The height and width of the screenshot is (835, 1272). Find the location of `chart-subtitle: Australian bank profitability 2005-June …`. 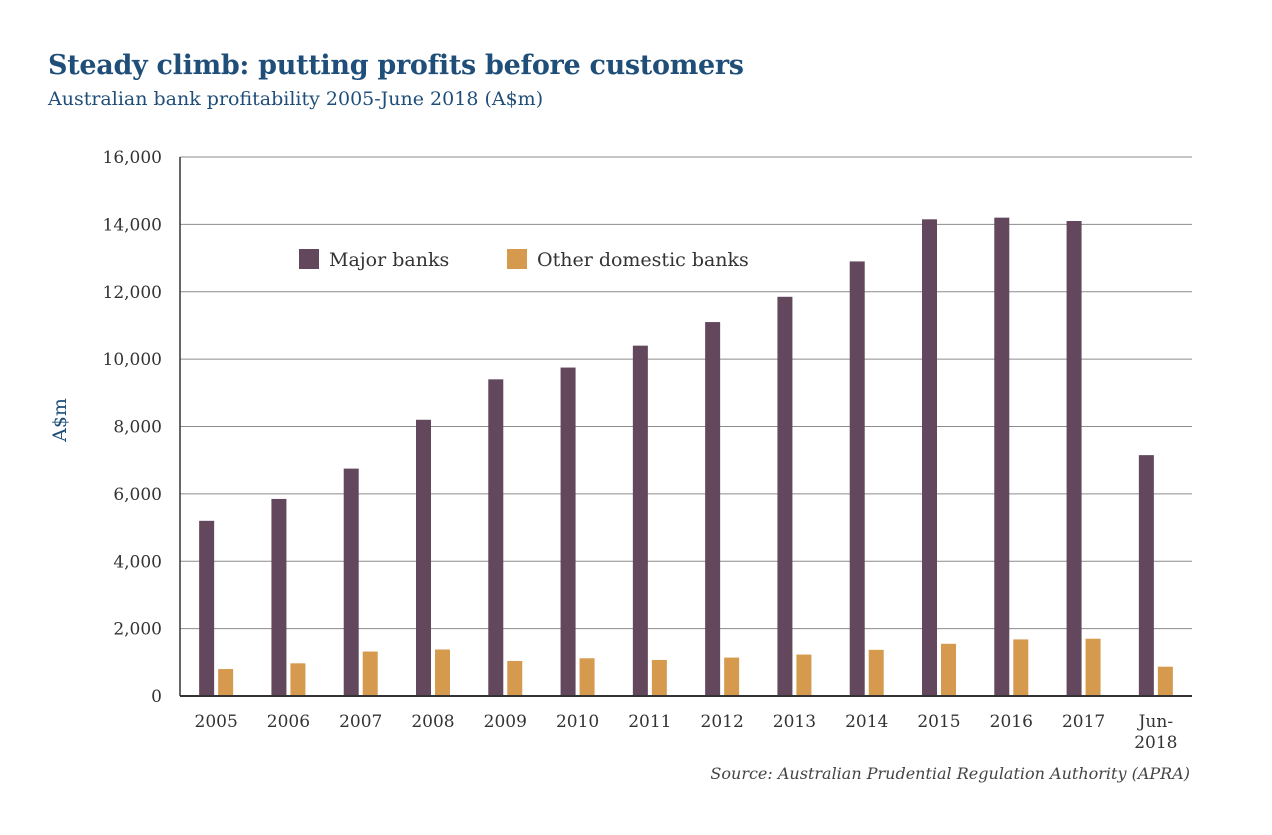

chart-subtitle: Australian bank profitability 2005-June … is located at coordinates (296, 99).